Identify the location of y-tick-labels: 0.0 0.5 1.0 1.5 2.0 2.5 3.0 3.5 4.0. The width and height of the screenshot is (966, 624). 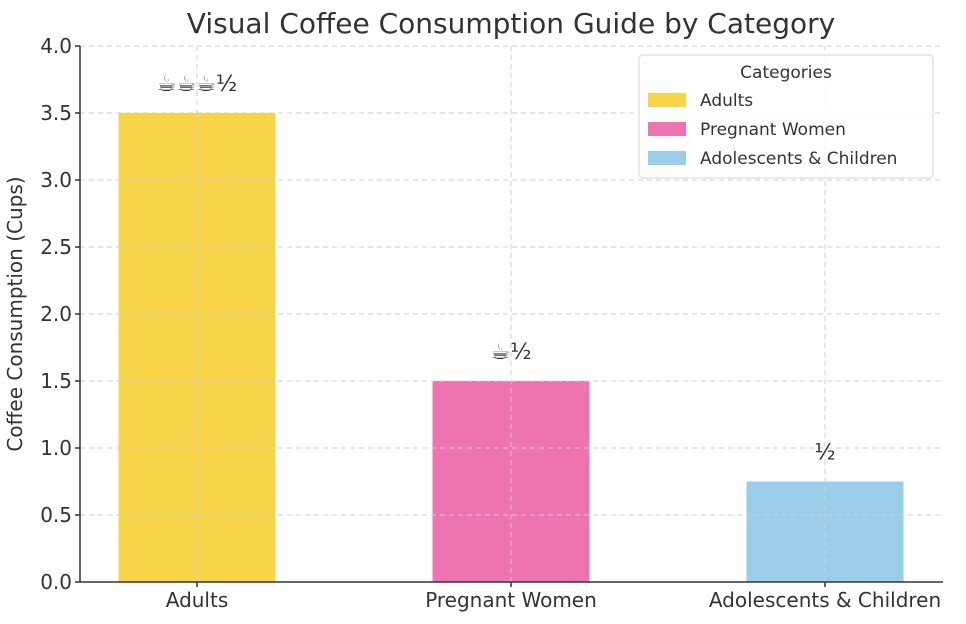
(56, 314).